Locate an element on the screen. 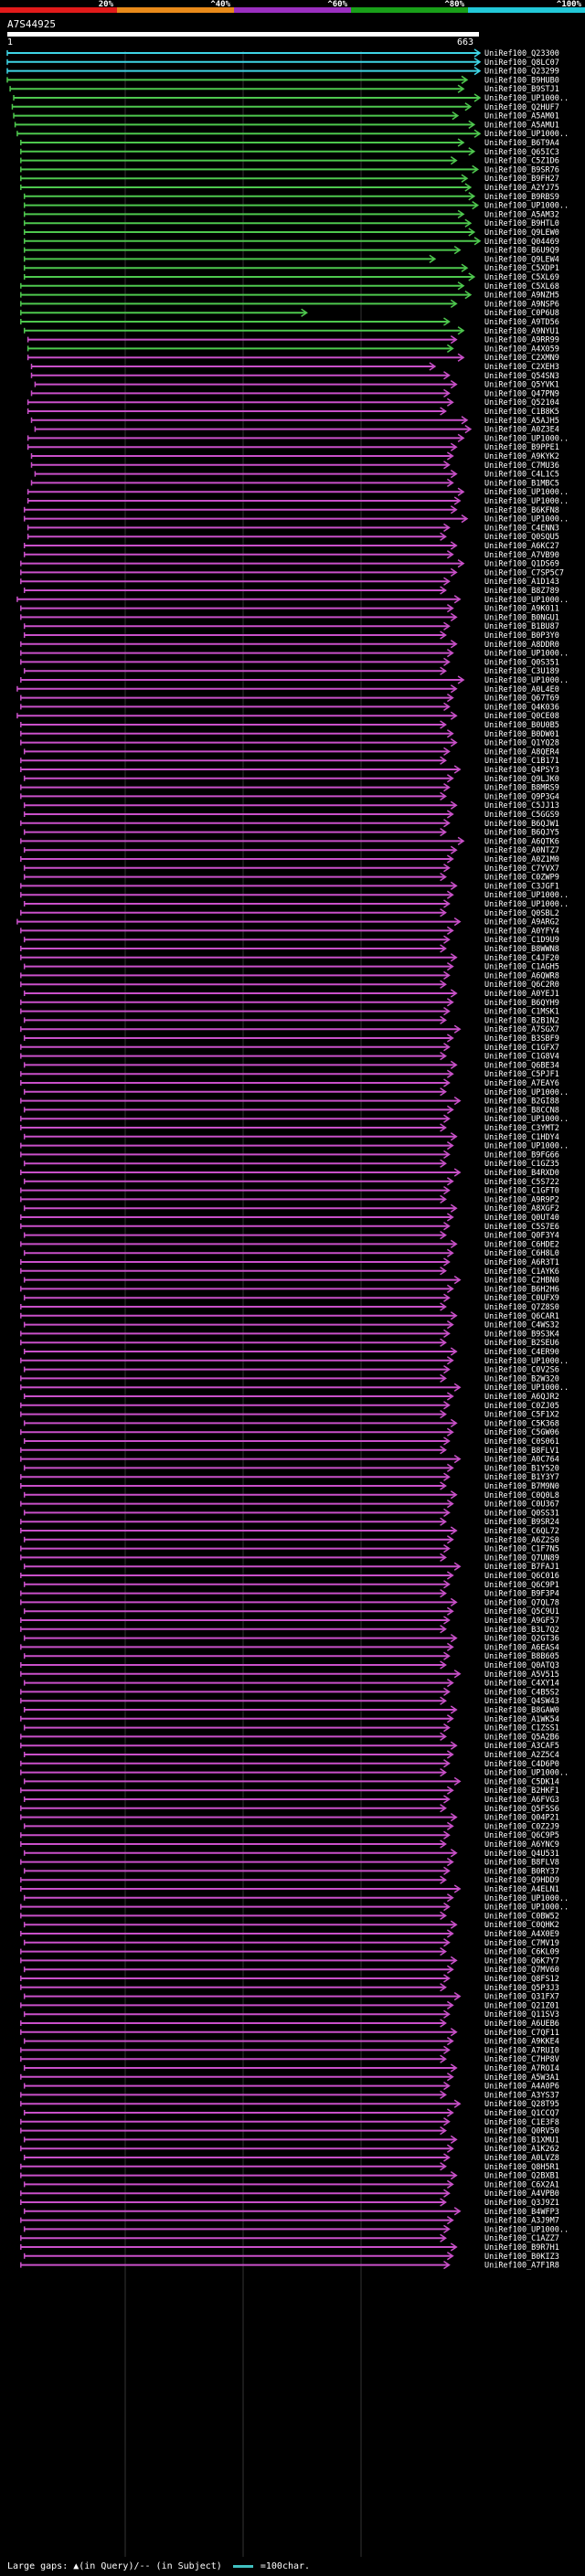 Image resolution: width=585 pixels, height=2576 pixels. hit-row: UniRef100_C0P6U8 is located at coordinates (289, 313).